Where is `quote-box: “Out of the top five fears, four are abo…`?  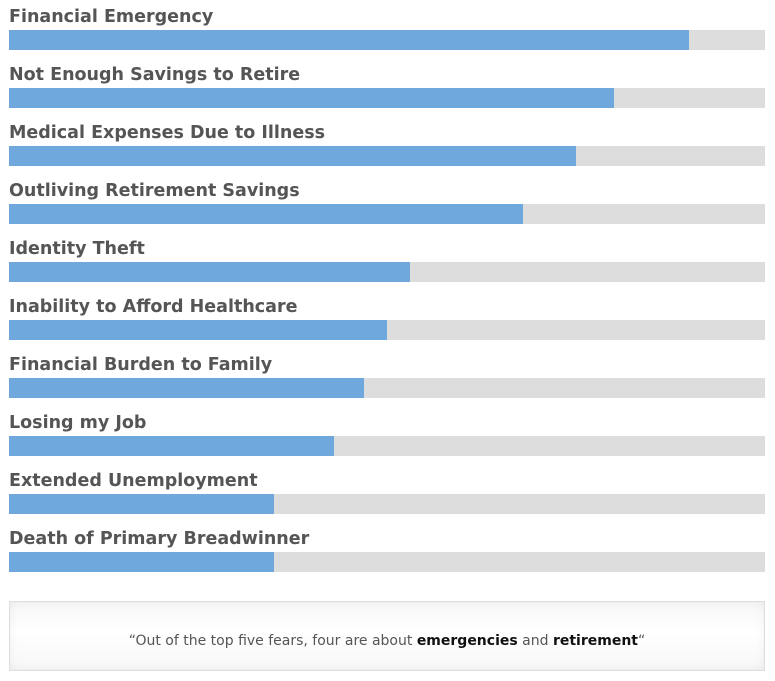 quote-box: “Out of the top five fears, four are abo… is located at coordinates (387, 636).